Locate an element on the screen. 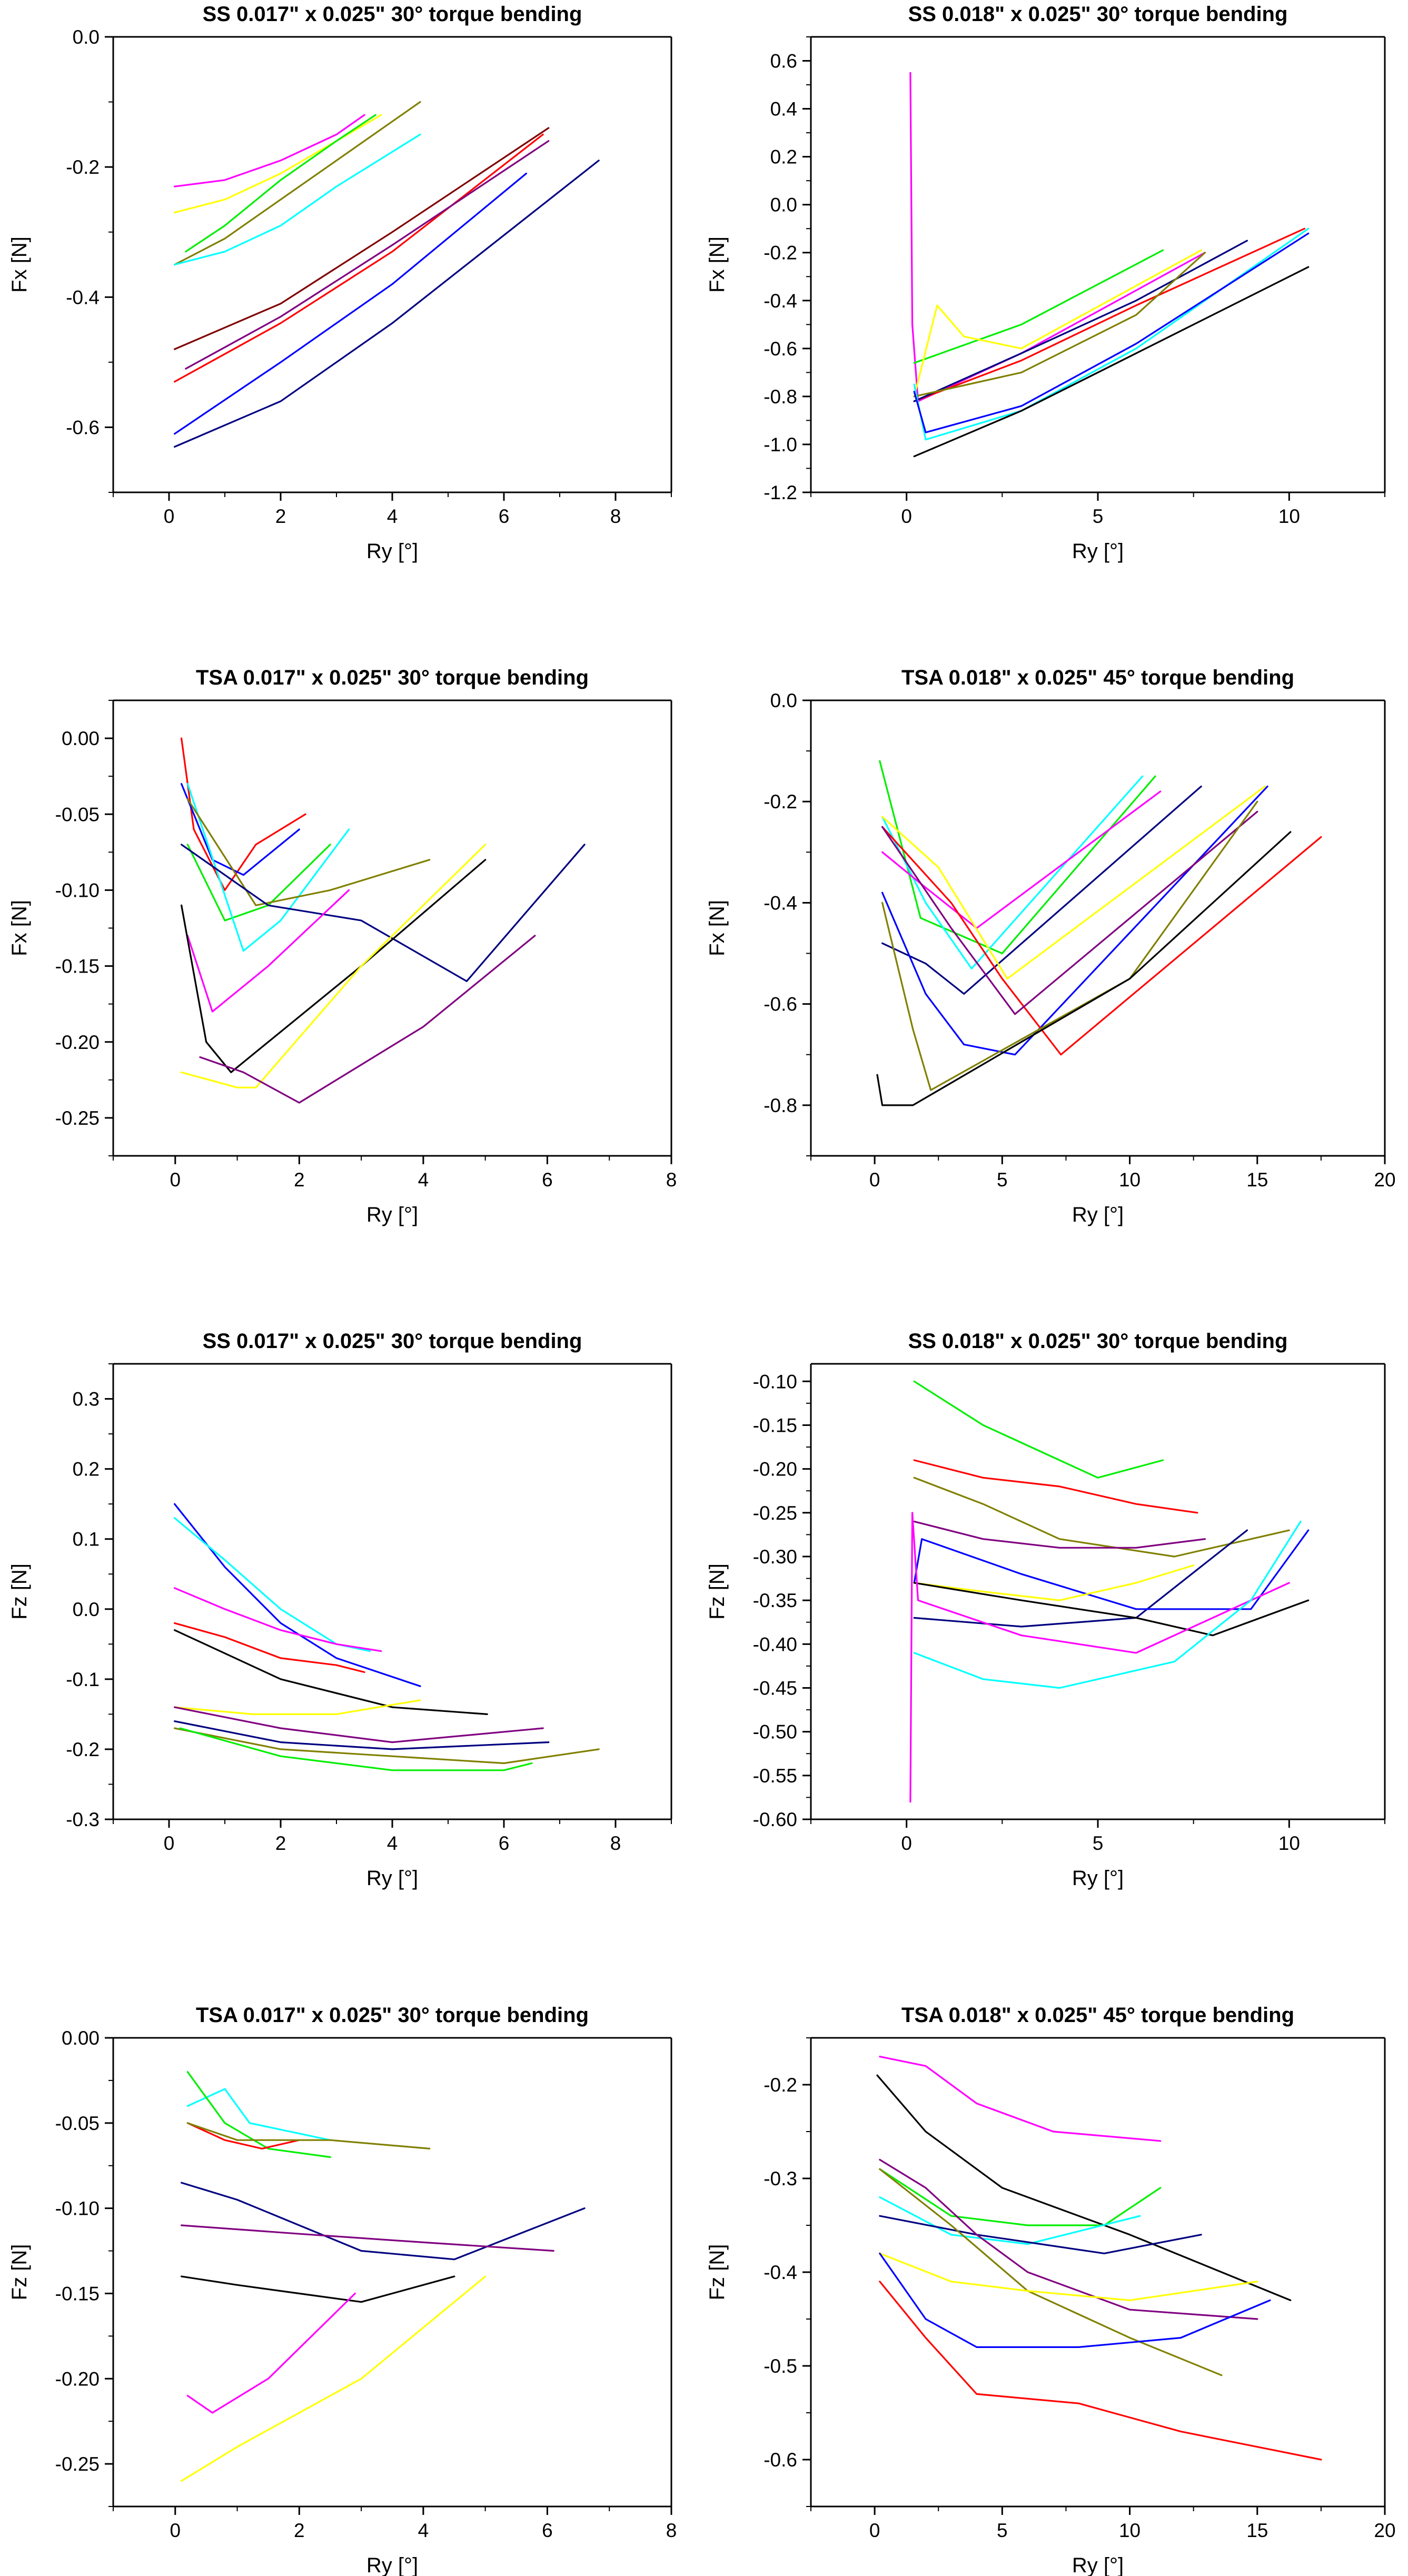 The width and height of the screenshot is (1408, 2576). y-tick-label: -0.15 is located at coordinates (78, 2293).